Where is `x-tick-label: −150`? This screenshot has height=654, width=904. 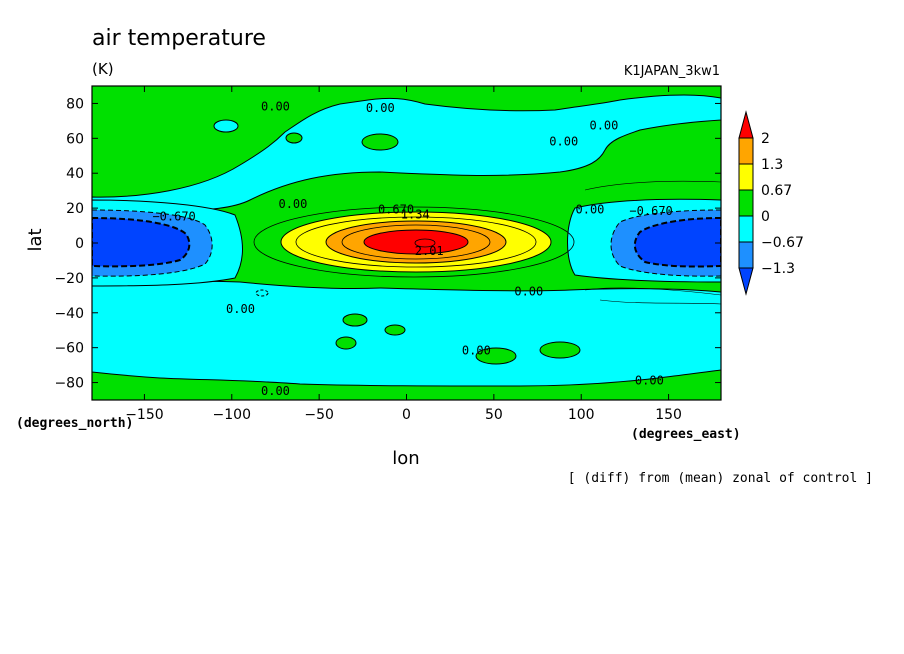
x-tick-label: −150 is located at coordinates (144, 415).